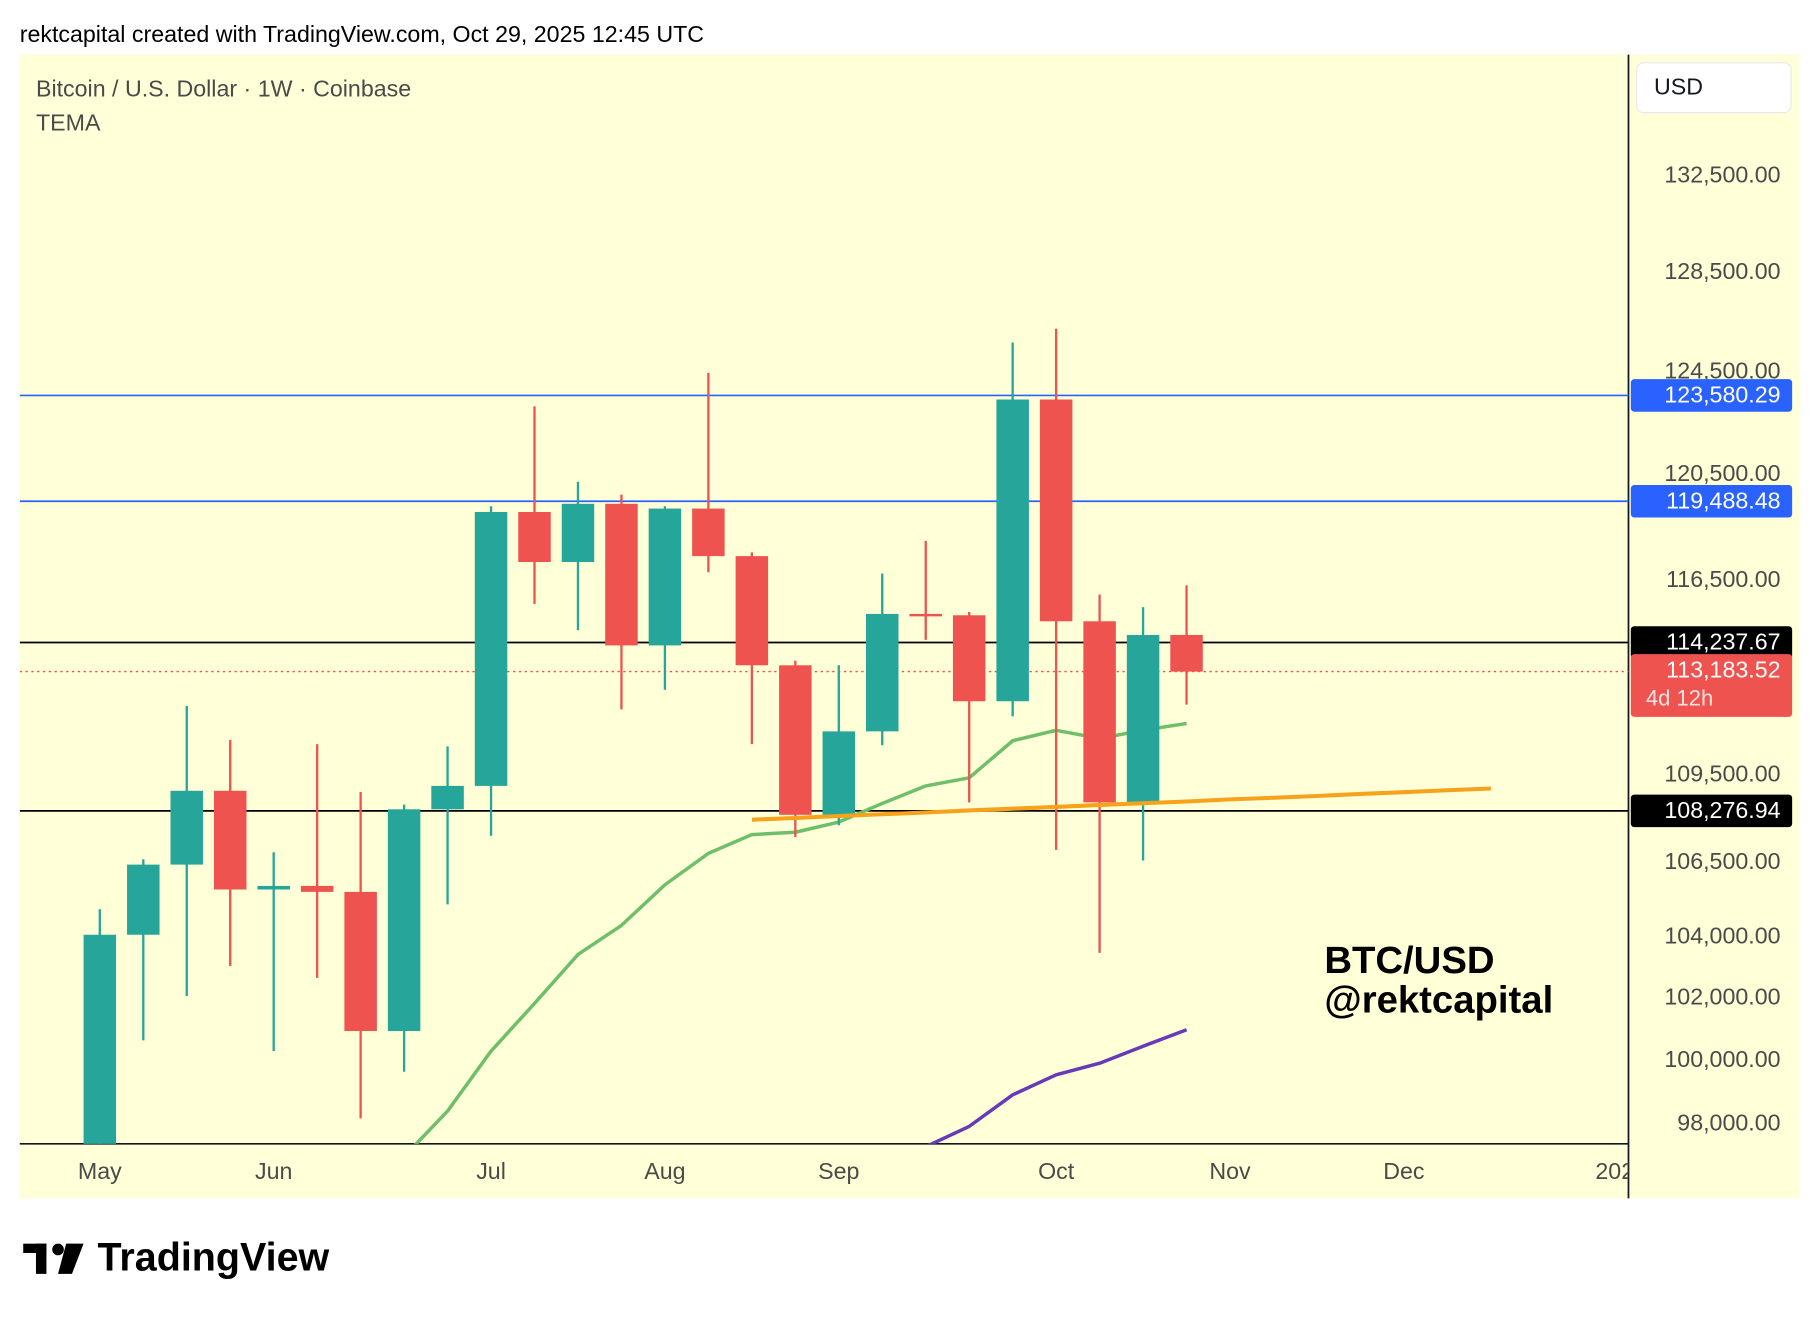 Image resolution: width=1820 pixels, height=1318 pixels. What do you see at coordinates (1728, 1122) in the screenshot?
I see `y-tick-label: 98,000.00` at bounding box center [1728, 1122].